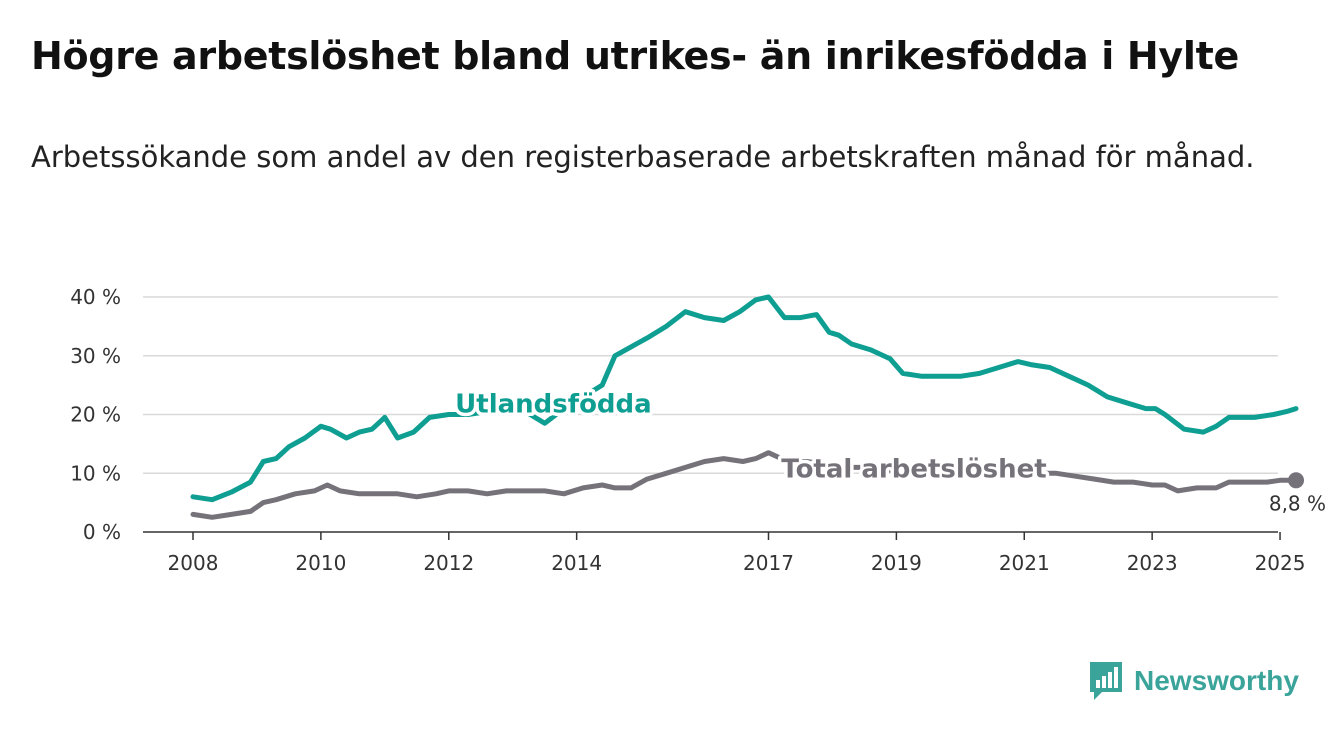 The image size is (1340, 734). What do you see at coordinates (95, 356) in the screenshot?
I see `y-tick-label: 30 %` at bounding box center [95, 356].